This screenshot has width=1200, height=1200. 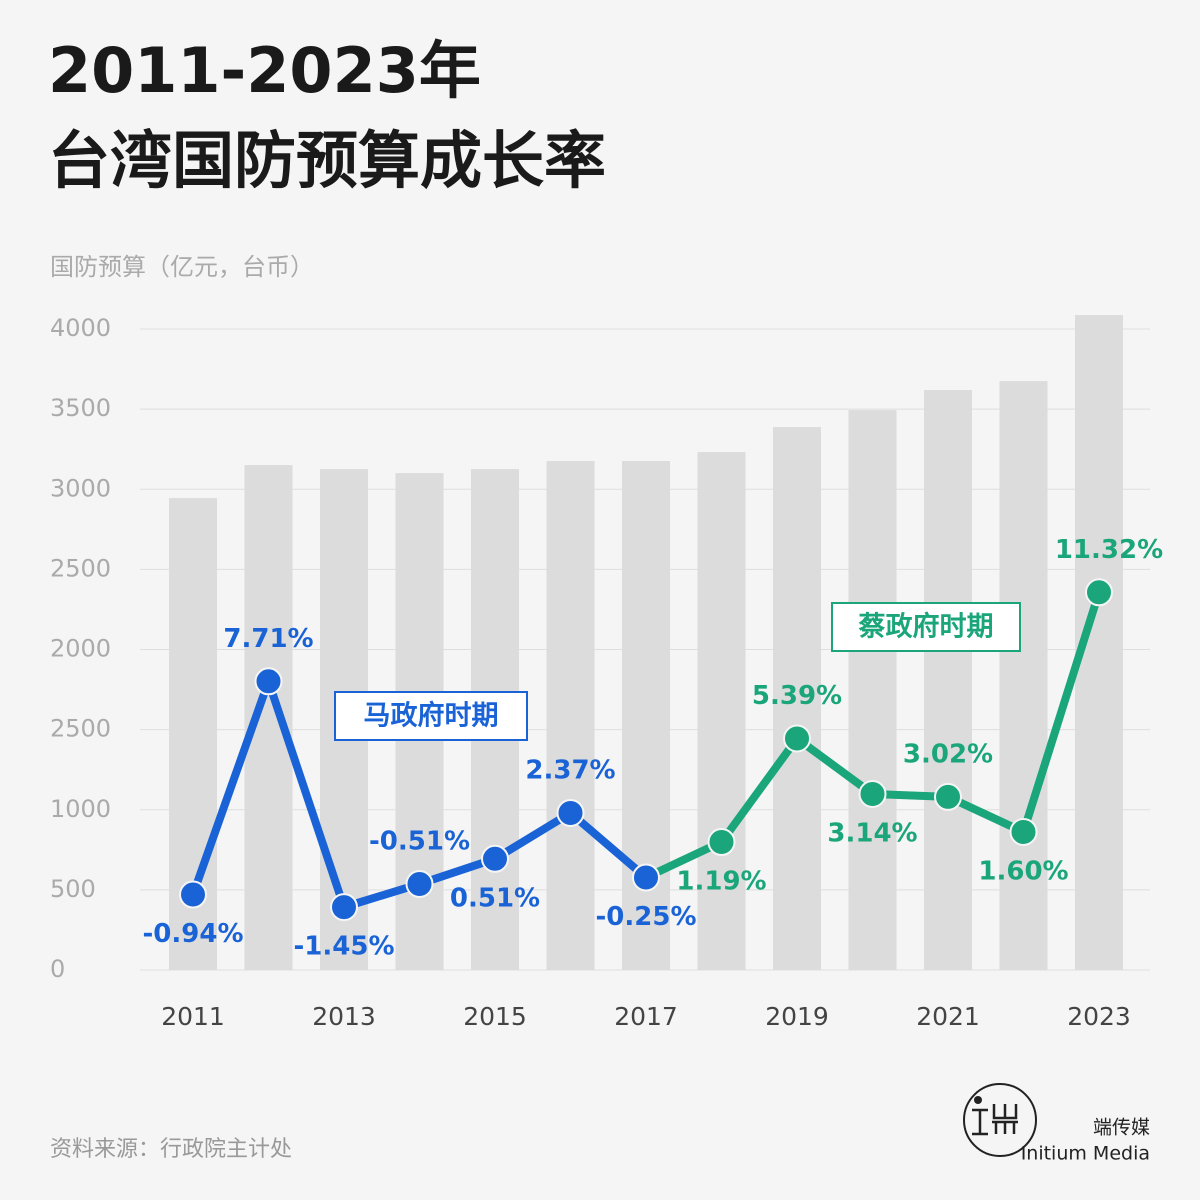 I want to click on logo-dot, so click(x=978, y=1100).